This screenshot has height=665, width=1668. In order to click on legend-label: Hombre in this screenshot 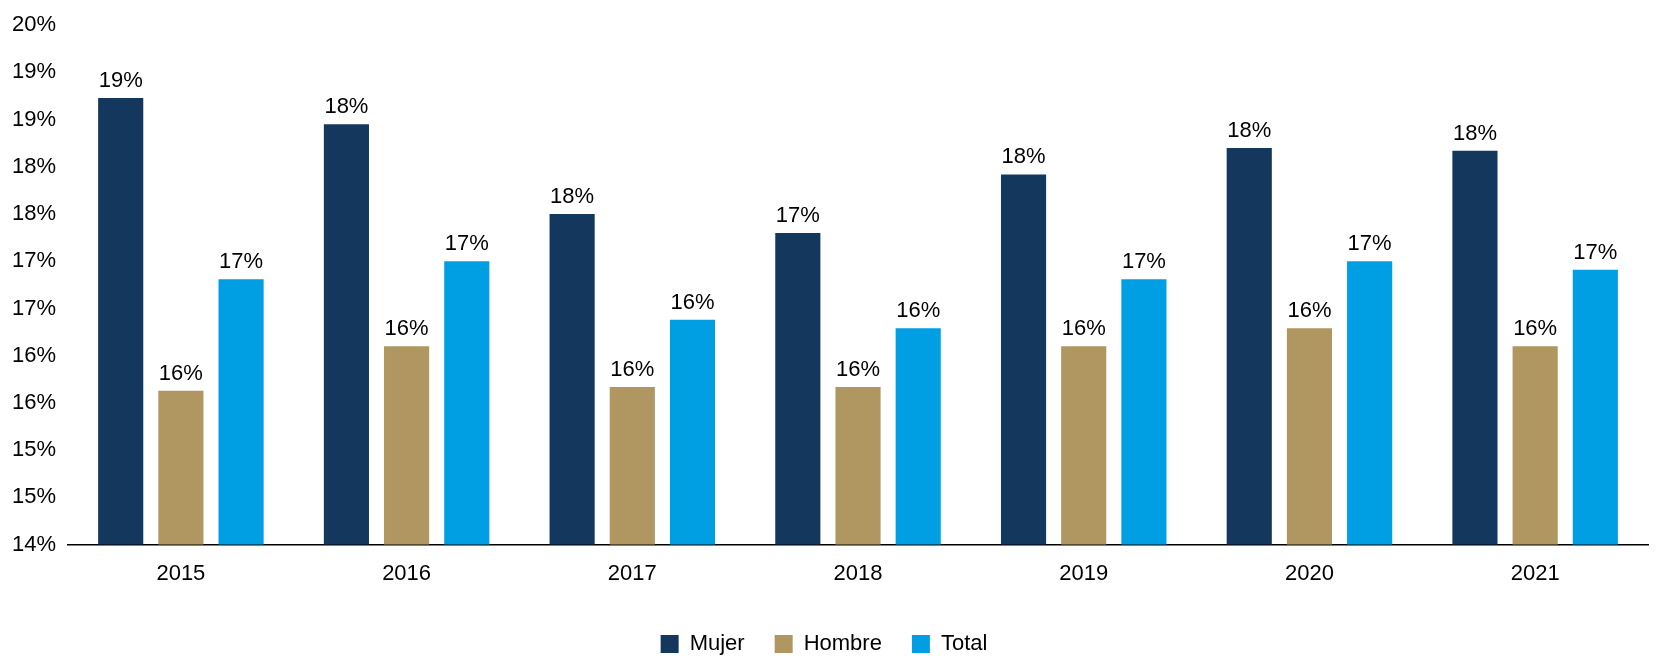, I will do `click(842, 643)`.